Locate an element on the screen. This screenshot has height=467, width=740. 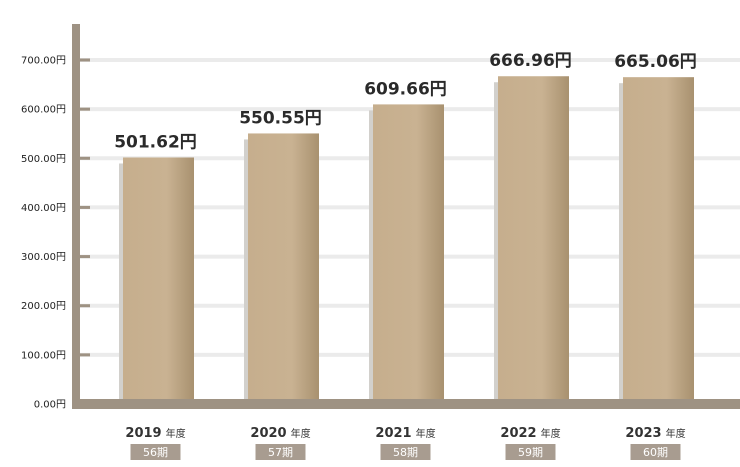
bar-2023 is located at coordinates (658, 238).